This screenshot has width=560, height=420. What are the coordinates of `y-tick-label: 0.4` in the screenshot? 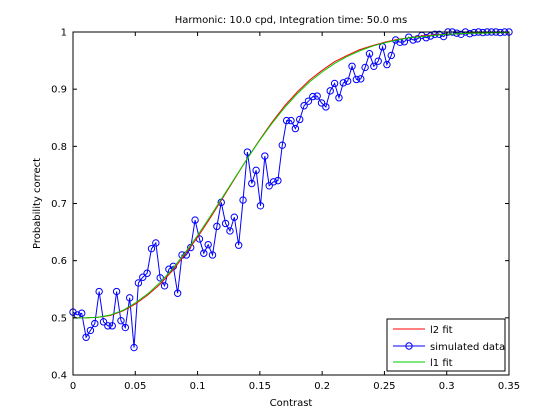 It's located at (59, 376).